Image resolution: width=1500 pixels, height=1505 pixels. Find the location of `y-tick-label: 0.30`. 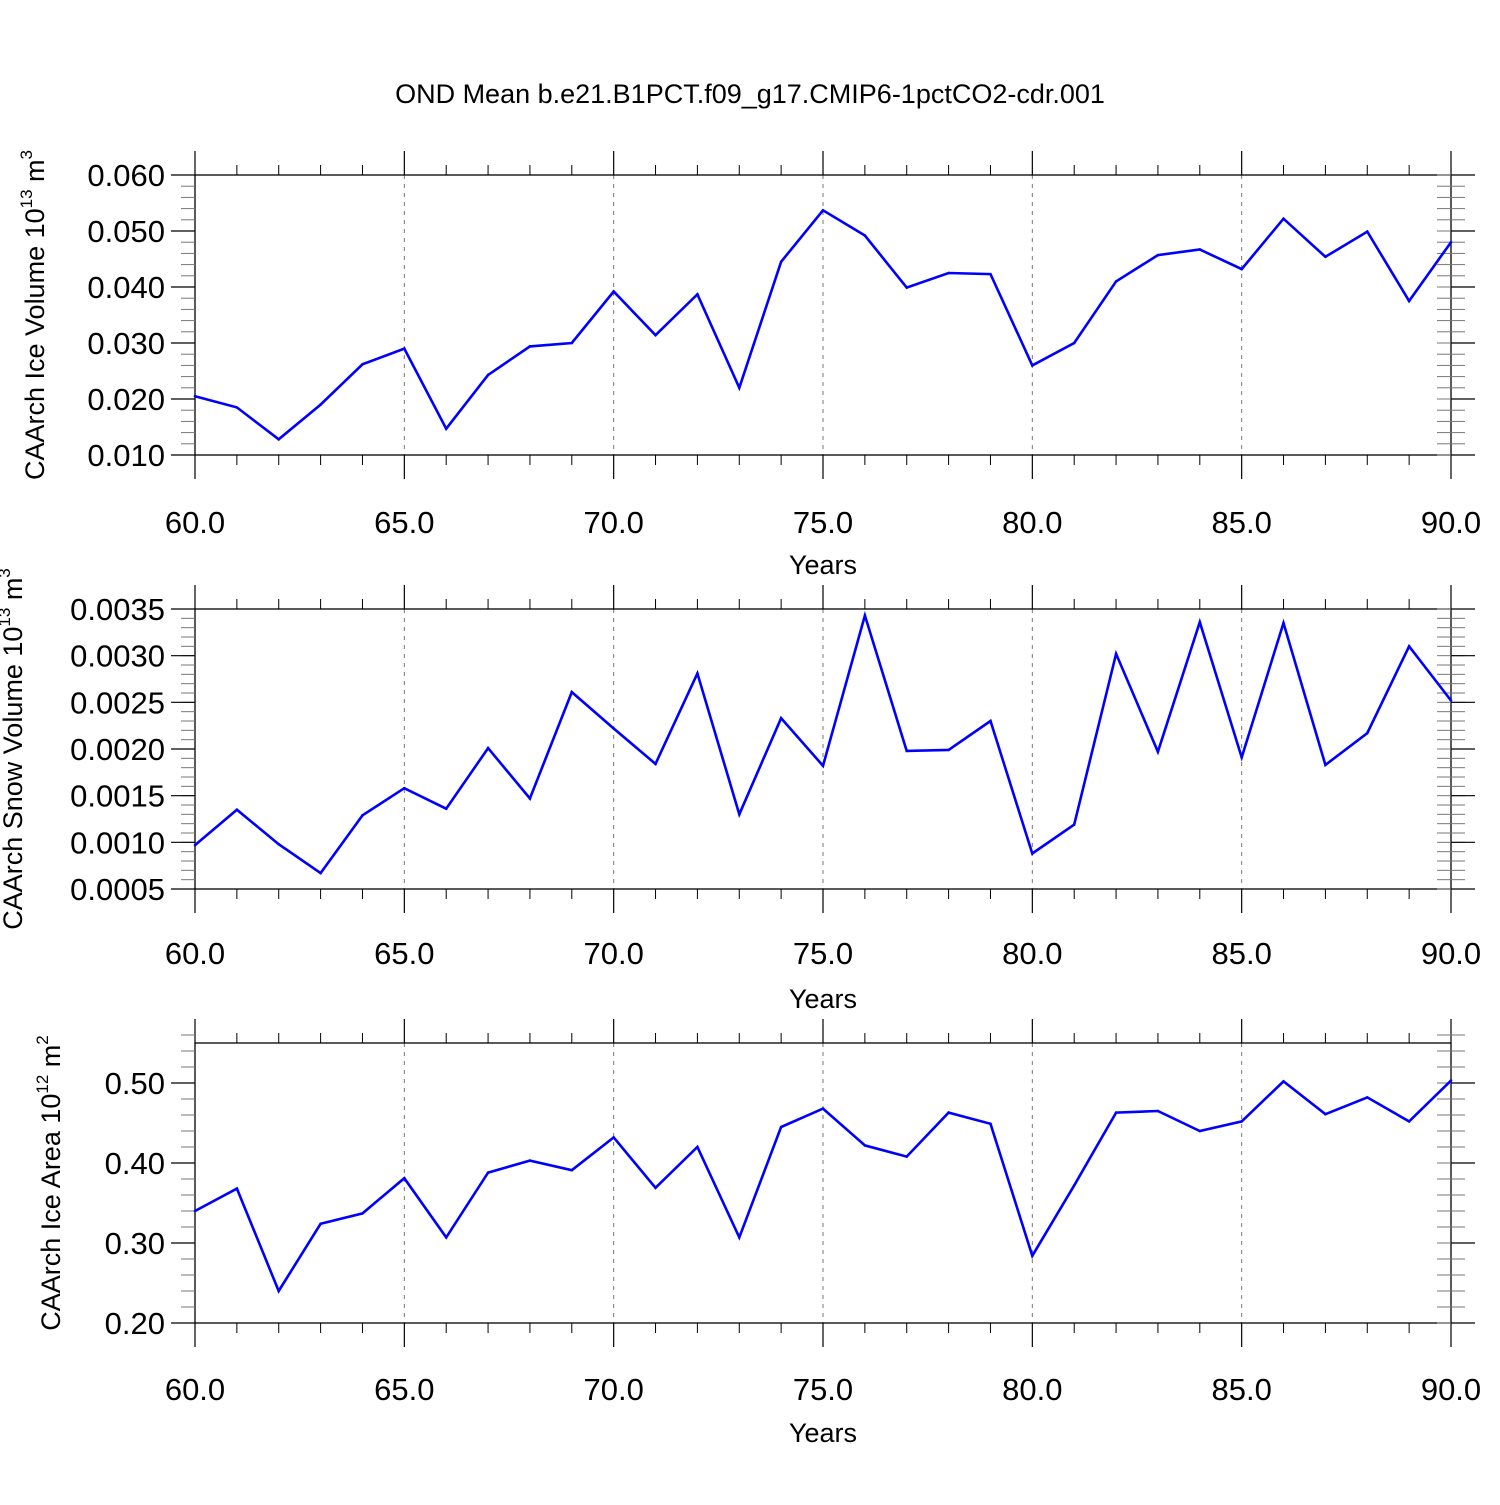

y-tick-label: 0.30 is located at coordinates (135, 1243).